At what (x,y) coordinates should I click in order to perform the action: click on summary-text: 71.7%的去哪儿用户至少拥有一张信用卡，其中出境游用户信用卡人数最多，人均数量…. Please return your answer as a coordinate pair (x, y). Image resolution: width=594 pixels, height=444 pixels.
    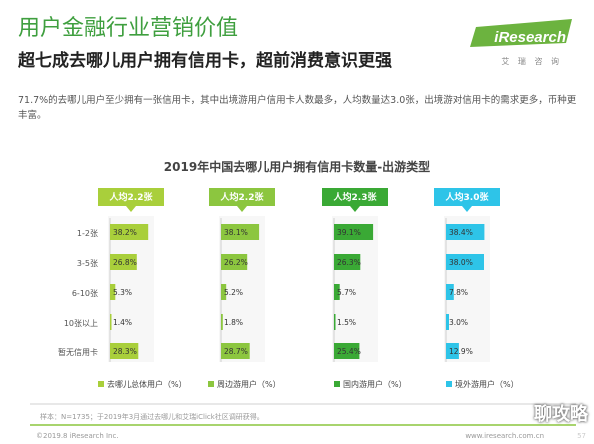
    Looking at the image, I should click on (297, 108).